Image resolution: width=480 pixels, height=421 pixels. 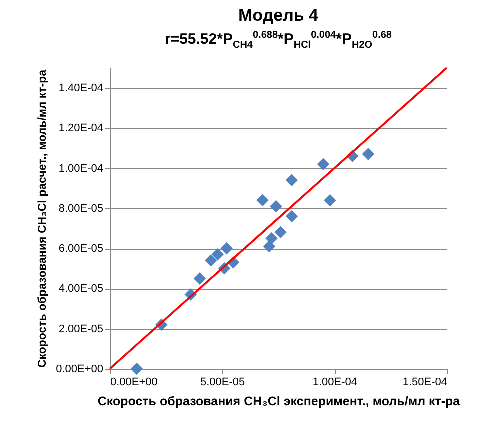 What do you see at coordinates (81, 249) in the screenshot?
I see `y-tick-label: 6.00E-05` at bounding box center [81, 249].